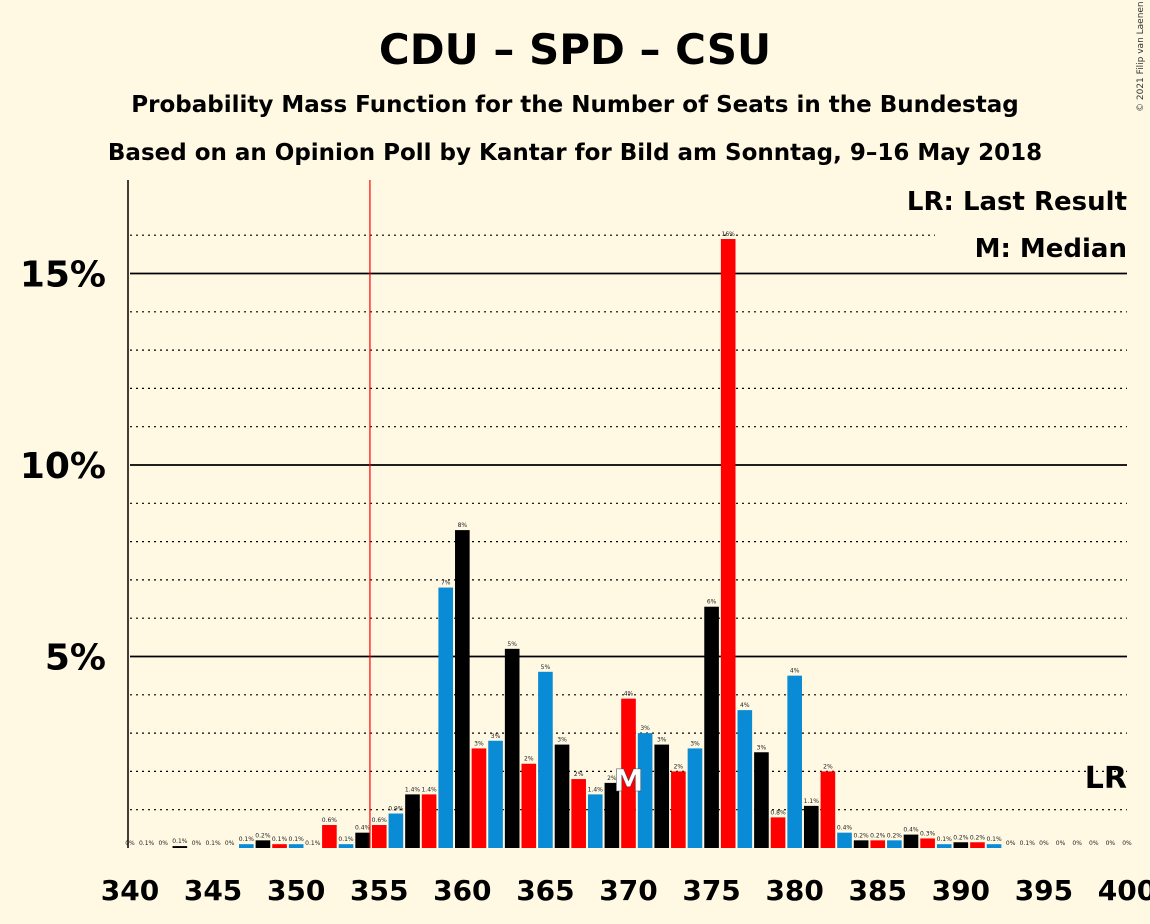 The width and height of the screenshot is (1150, 924). What do you see at coordinates (63, 275) in the screenshot?
I see `y-tick-label: 15%` at bounding box center [63, 275].